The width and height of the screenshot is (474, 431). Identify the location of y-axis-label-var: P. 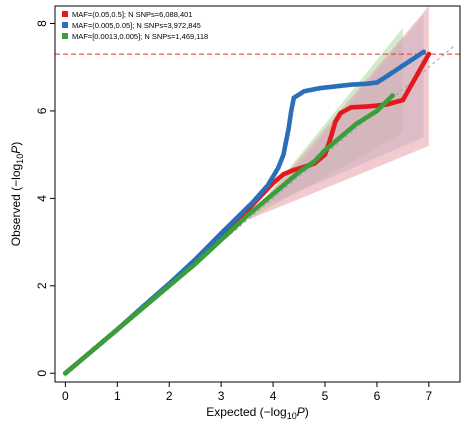
(16, 150).